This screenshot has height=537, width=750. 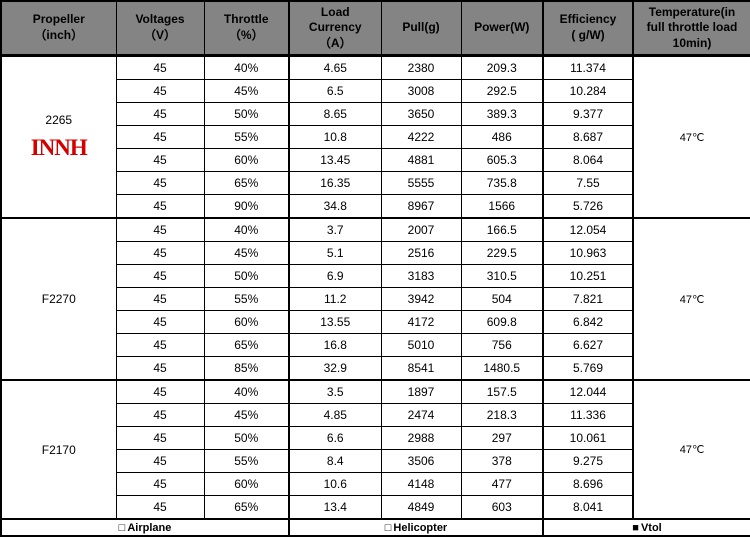 I want to click on efficiency-cell: 10.251, so click(x=588, y=276).